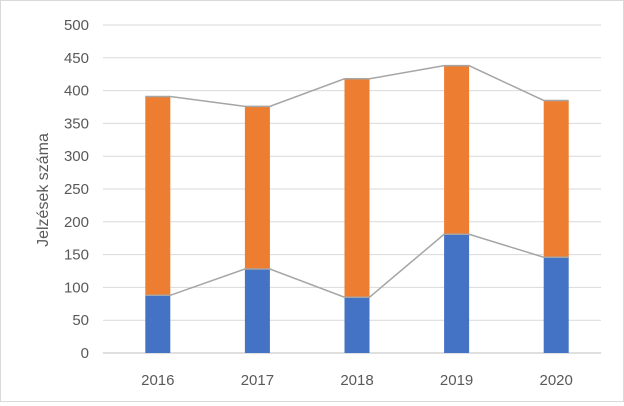 The width and height of the screenshot is (624, 406). I want to click on y-tick-labels: 0 50 100 150 200 250 300 350 400 450 500, so click(76, 189).